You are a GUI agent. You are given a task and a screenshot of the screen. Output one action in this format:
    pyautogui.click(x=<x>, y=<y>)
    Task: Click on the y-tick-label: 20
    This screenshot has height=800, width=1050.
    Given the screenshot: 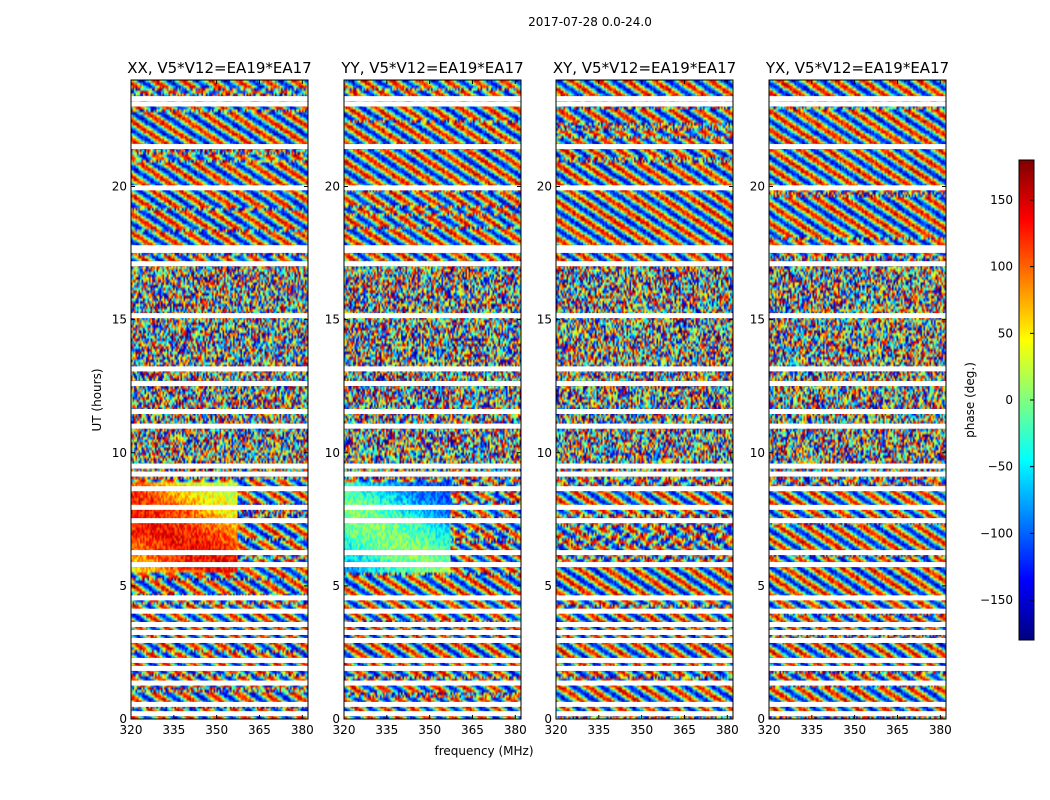 What is the action you would take?
    pyautogui.click(x=119, y=187)
    